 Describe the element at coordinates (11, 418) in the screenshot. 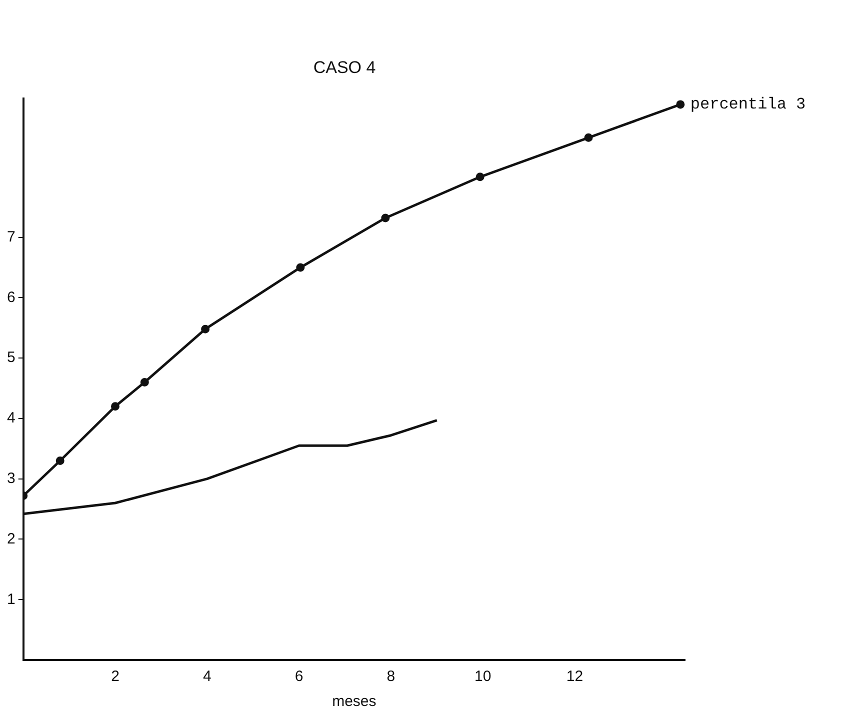

I see `y-tick-label: 4` at that location.